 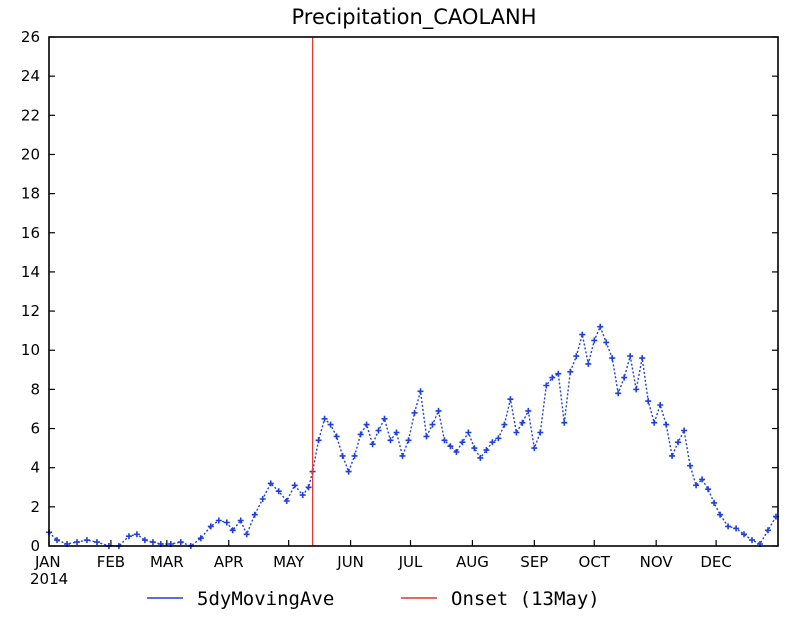 What do you see at coordinates (410, 562) in the screenshot?
I see `x-tick-label: JUL` at bounding box center [410, 562].